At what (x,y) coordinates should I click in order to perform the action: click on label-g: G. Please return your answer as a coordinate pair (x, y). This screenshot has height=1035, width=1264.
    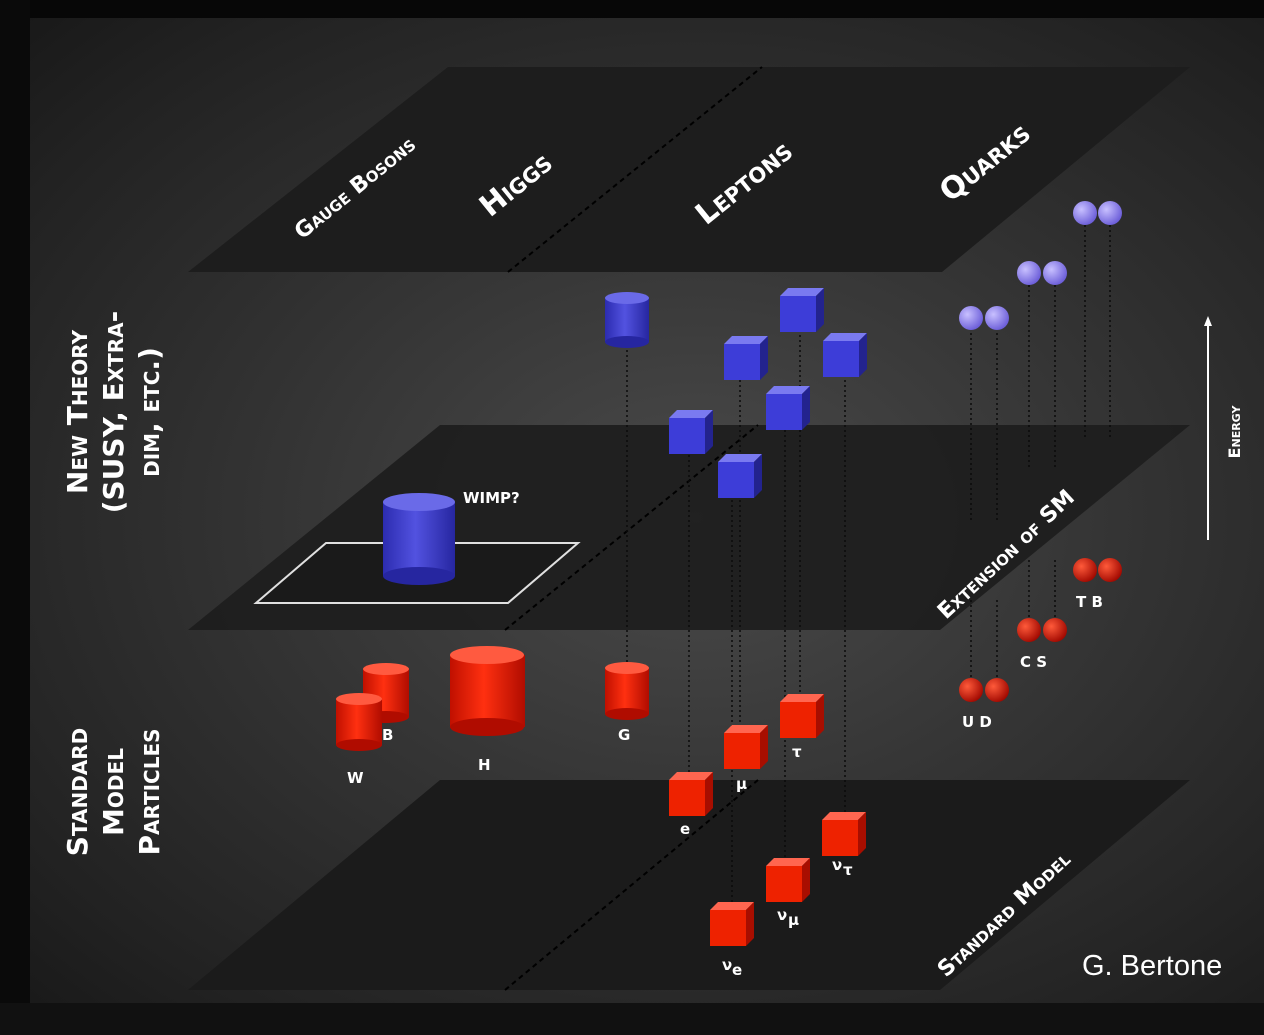
    Looking at the image, I should click on (624, 735).